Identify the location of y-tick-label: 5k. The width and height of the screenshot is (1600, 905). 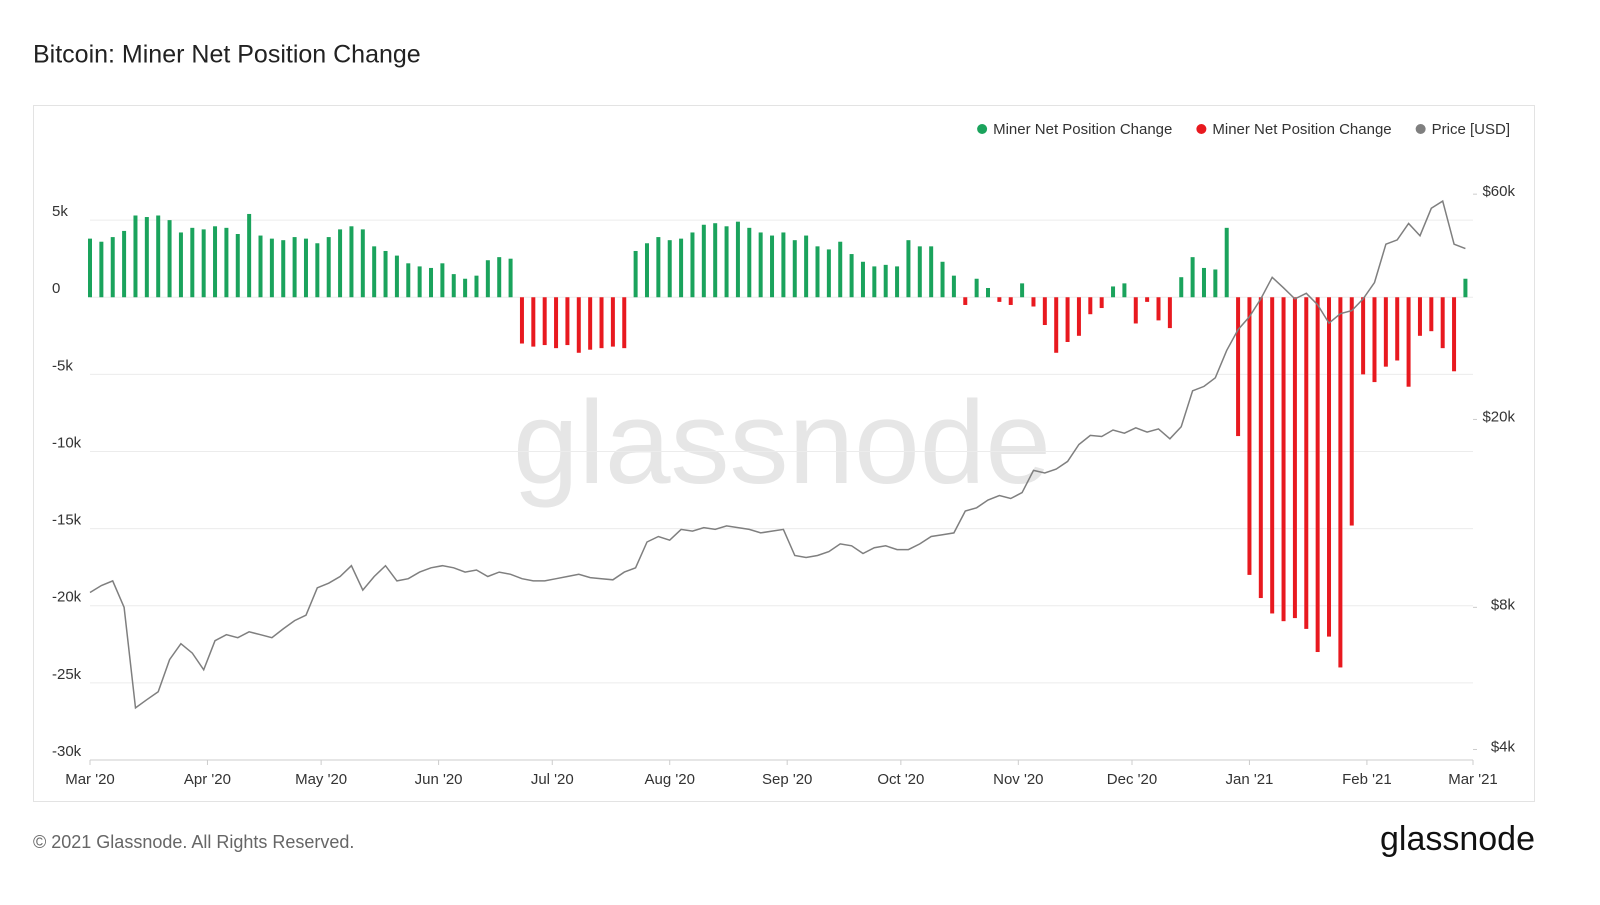
(60, 211).